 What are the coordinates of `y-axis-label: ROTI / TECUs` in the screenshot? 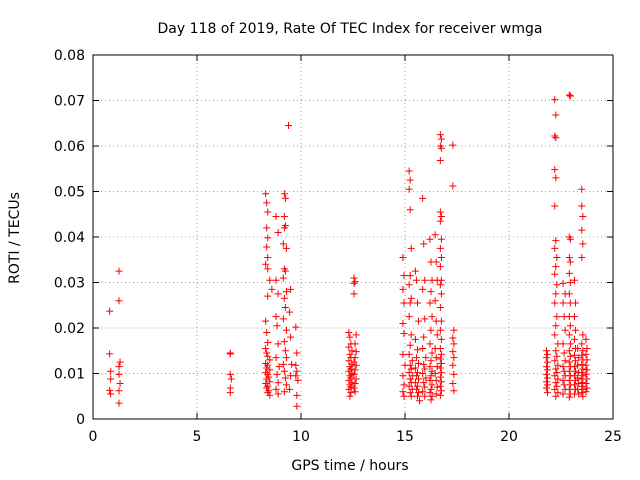 It's located at (15, 238).